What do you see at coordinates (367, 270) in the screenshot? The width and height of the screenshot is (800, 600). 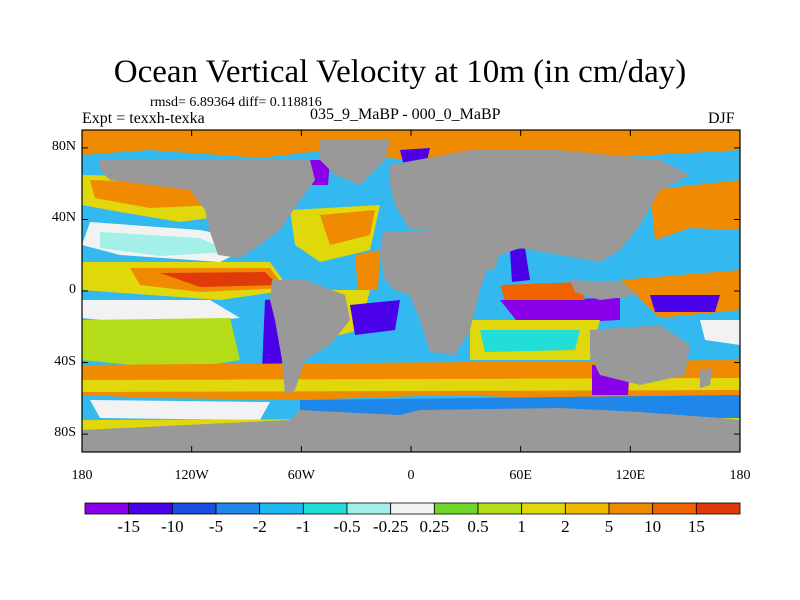 I see `field-coast-orange` at bounding box center [367, 270].